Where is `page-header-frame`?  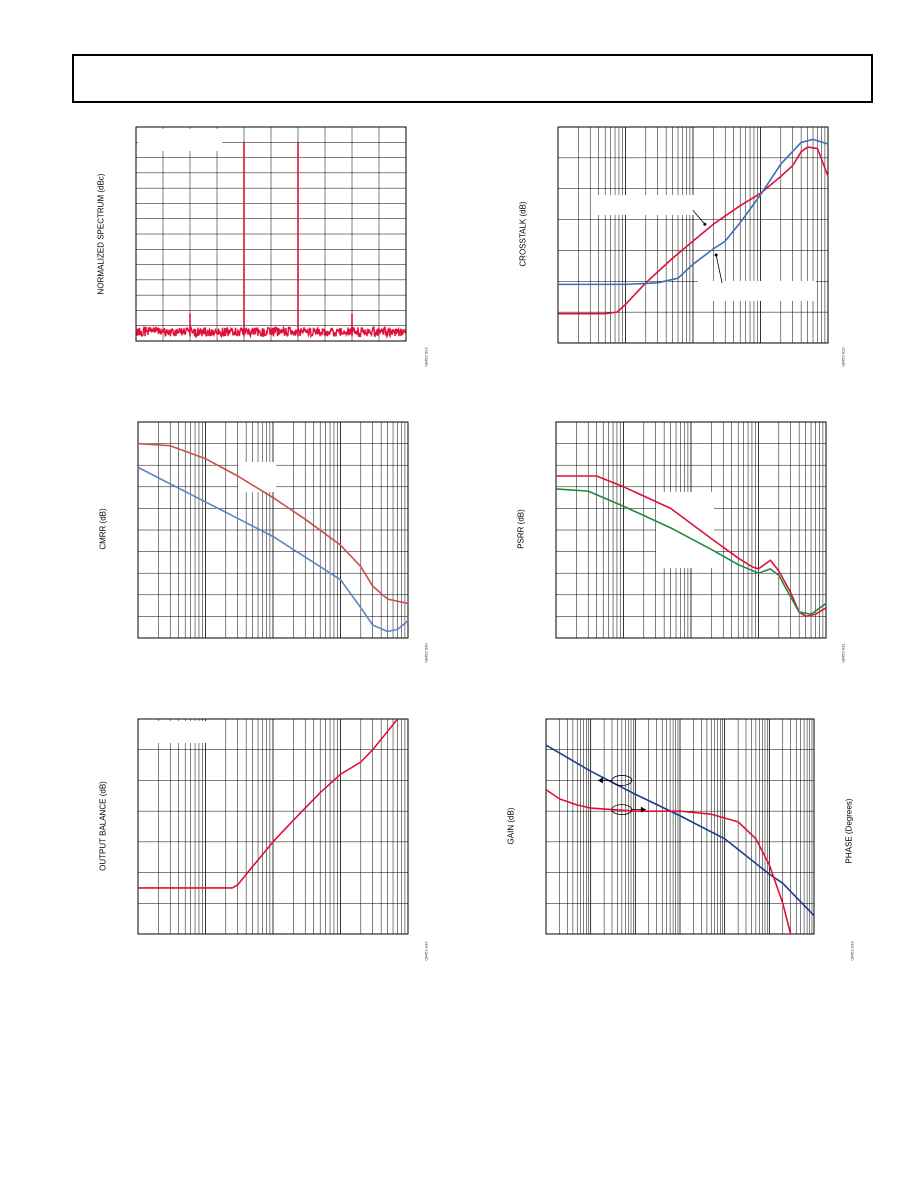 page-header-frame is located at coordinates (472, 78).